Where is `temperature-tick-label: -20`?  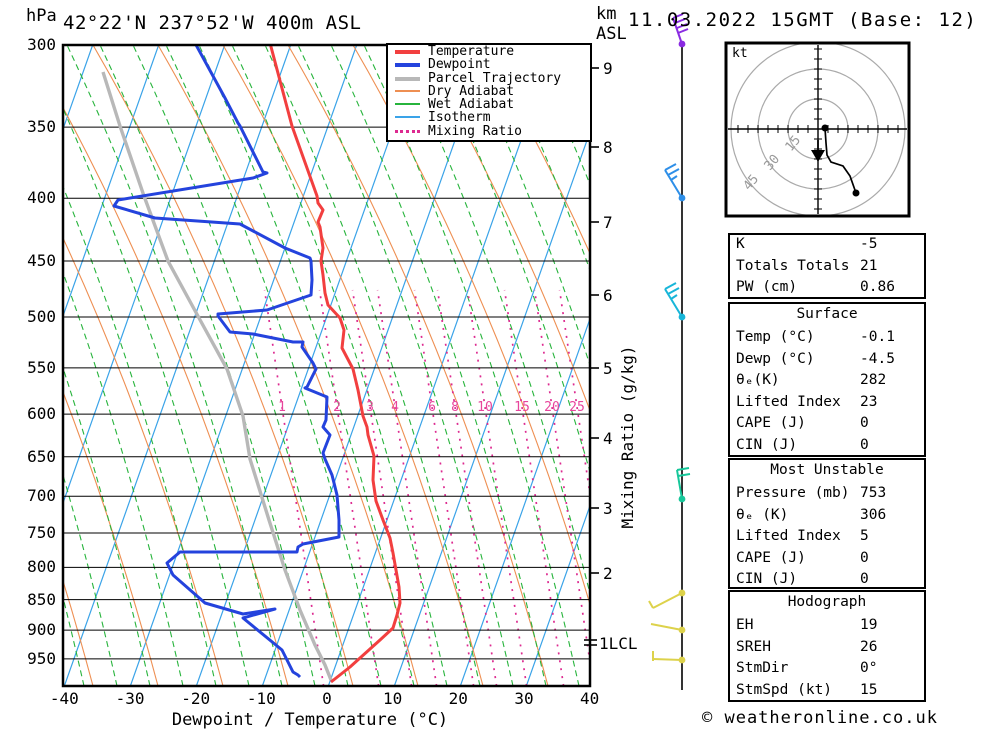
temperature-tick-label: -20 is located at coordinates (196, 698).